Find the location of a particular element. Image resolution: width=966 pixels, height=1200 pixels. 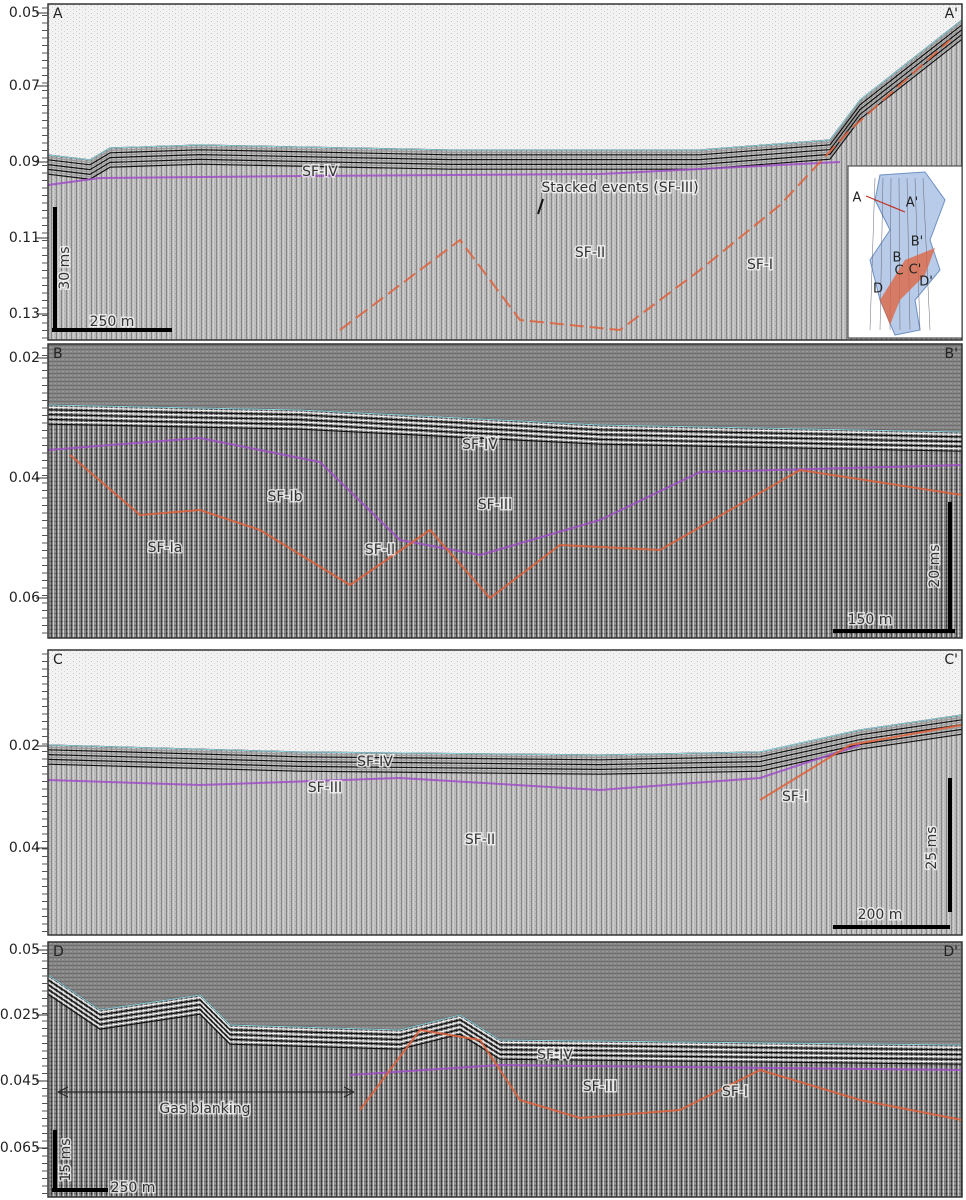

inset-label: A' is located at coordinates (912, 203).